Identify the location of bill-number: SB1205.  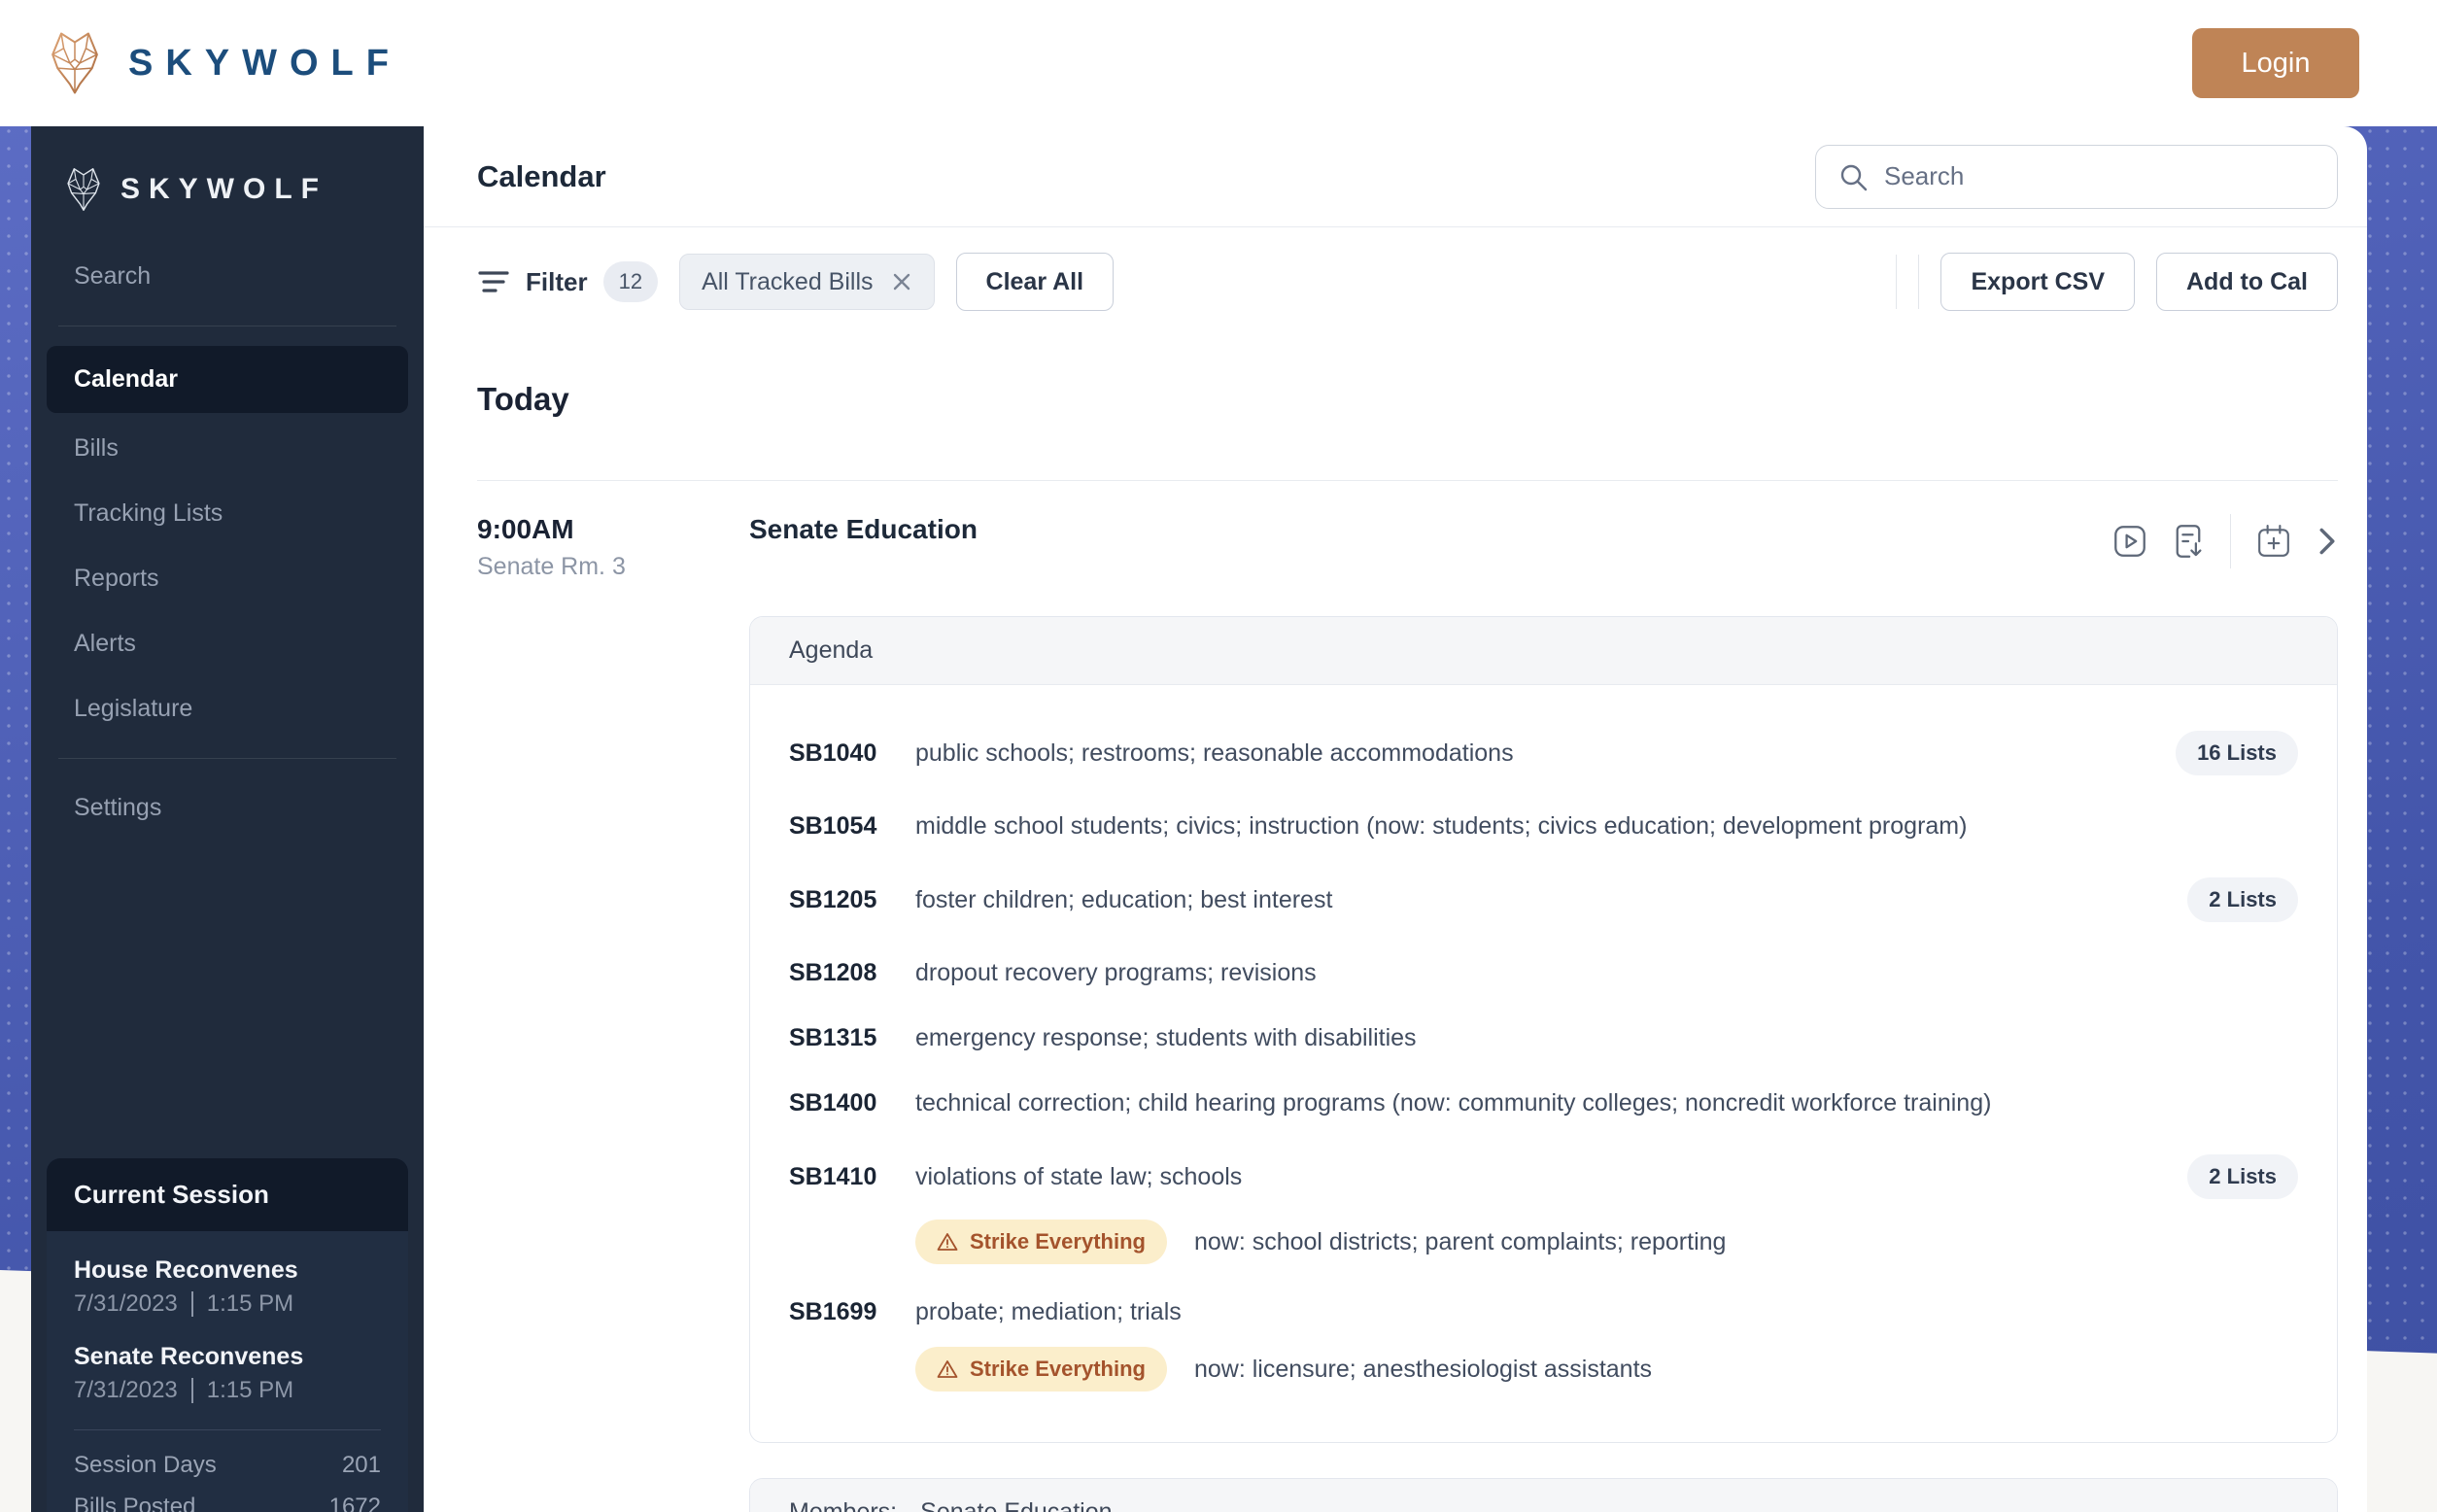
(833, 899).